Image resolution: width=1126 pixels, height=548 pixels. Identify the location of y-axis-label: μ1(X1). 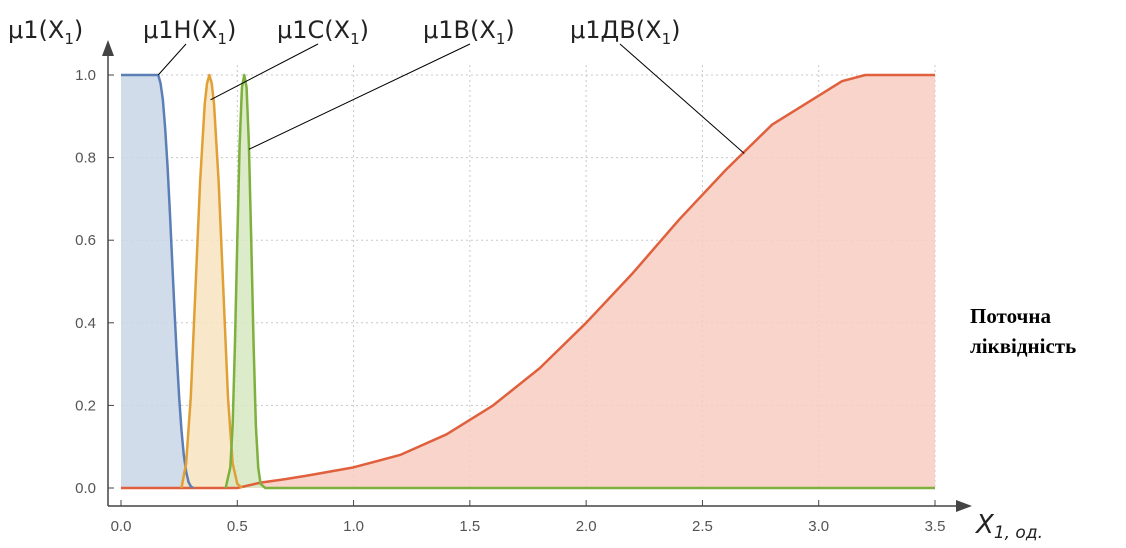
(45, 32).